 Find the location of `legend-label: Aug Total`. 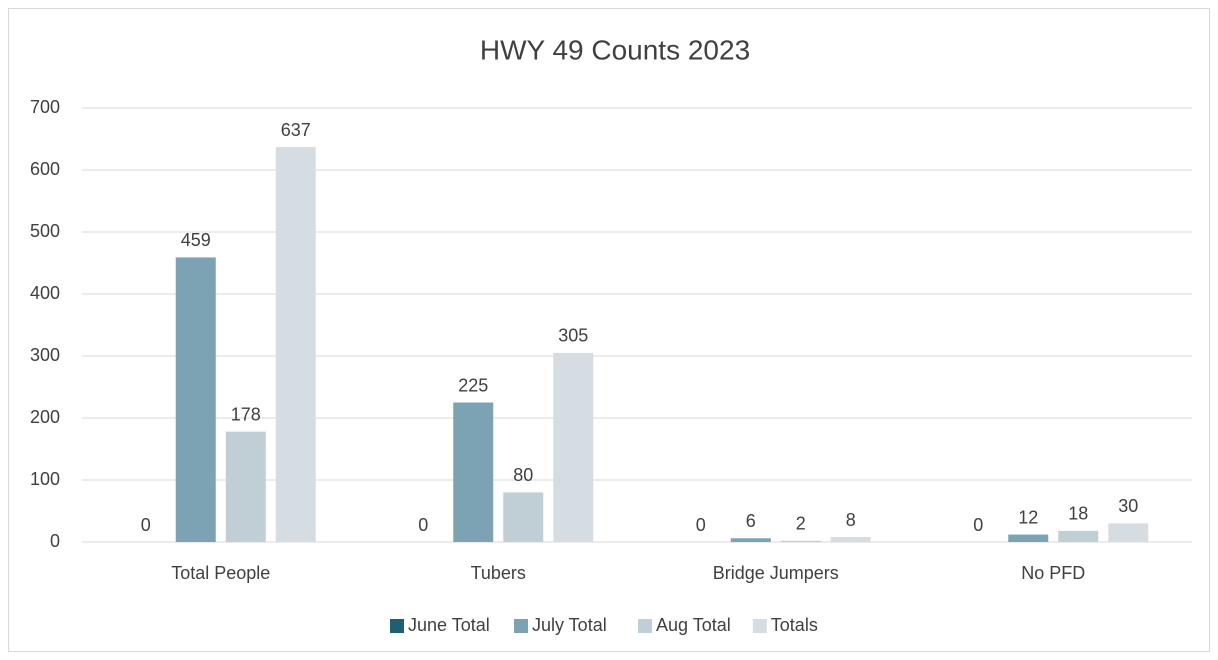

legend-label: Aug Total is located at coordinates (693, 625).